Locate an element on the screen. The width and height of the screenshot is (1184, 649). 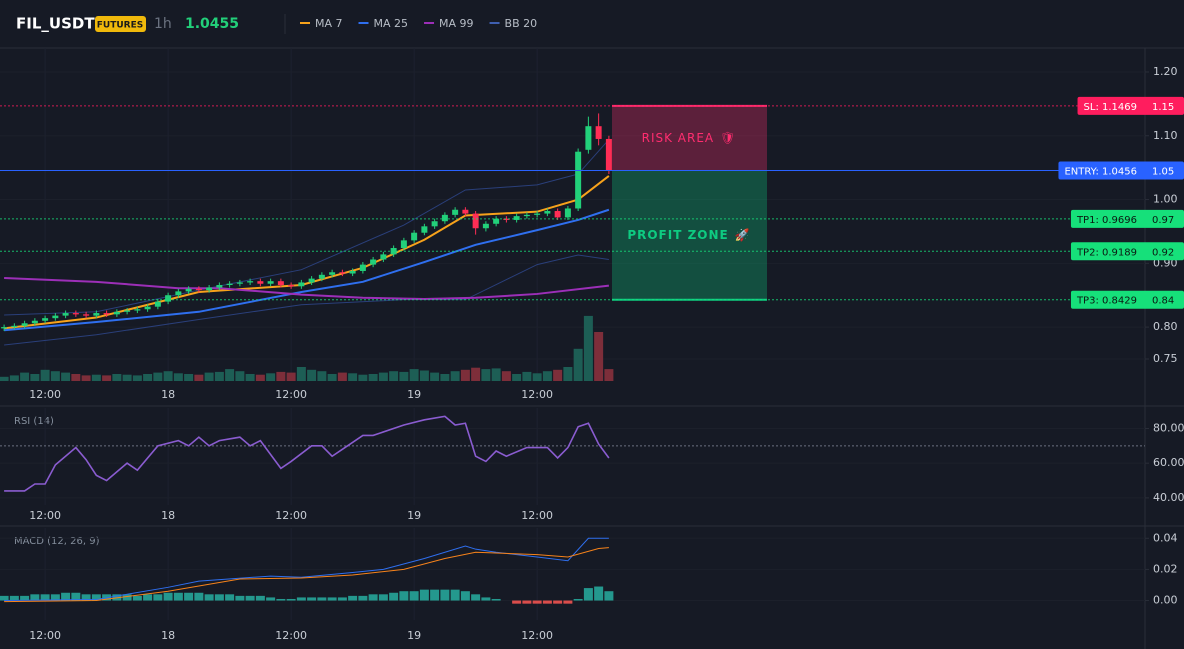
y-tick-label: 0.02 is located at coordinates (1165, 568).